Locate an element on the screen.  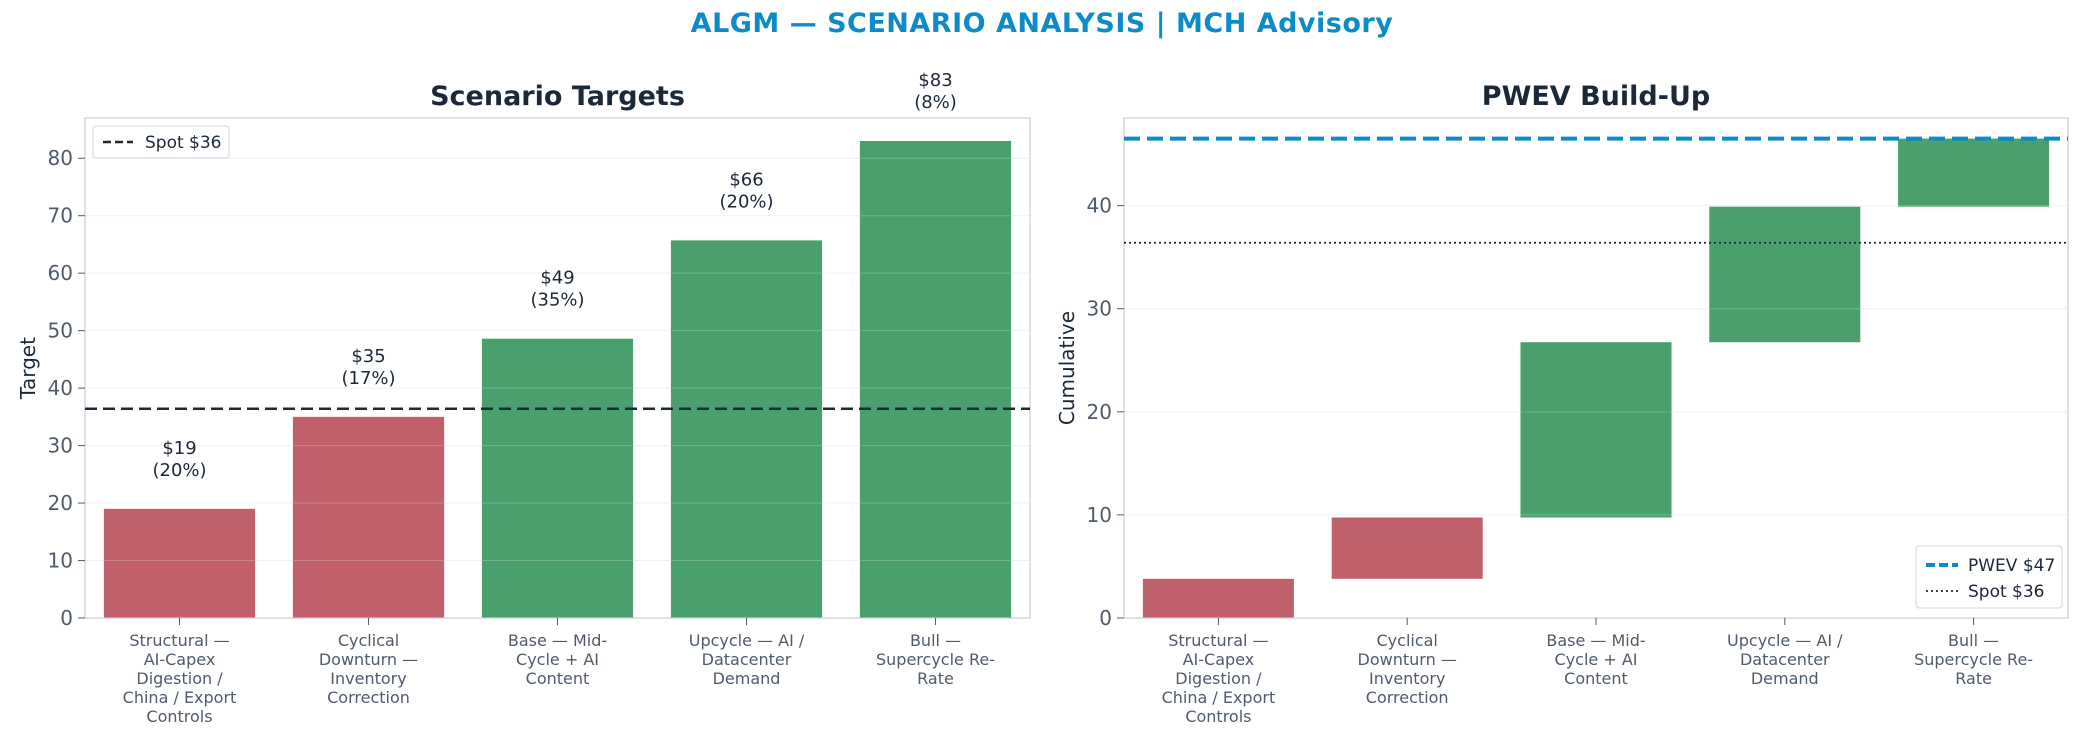
legend: PWEV $47 Spot $36 is located at coordinates (1989, 577).